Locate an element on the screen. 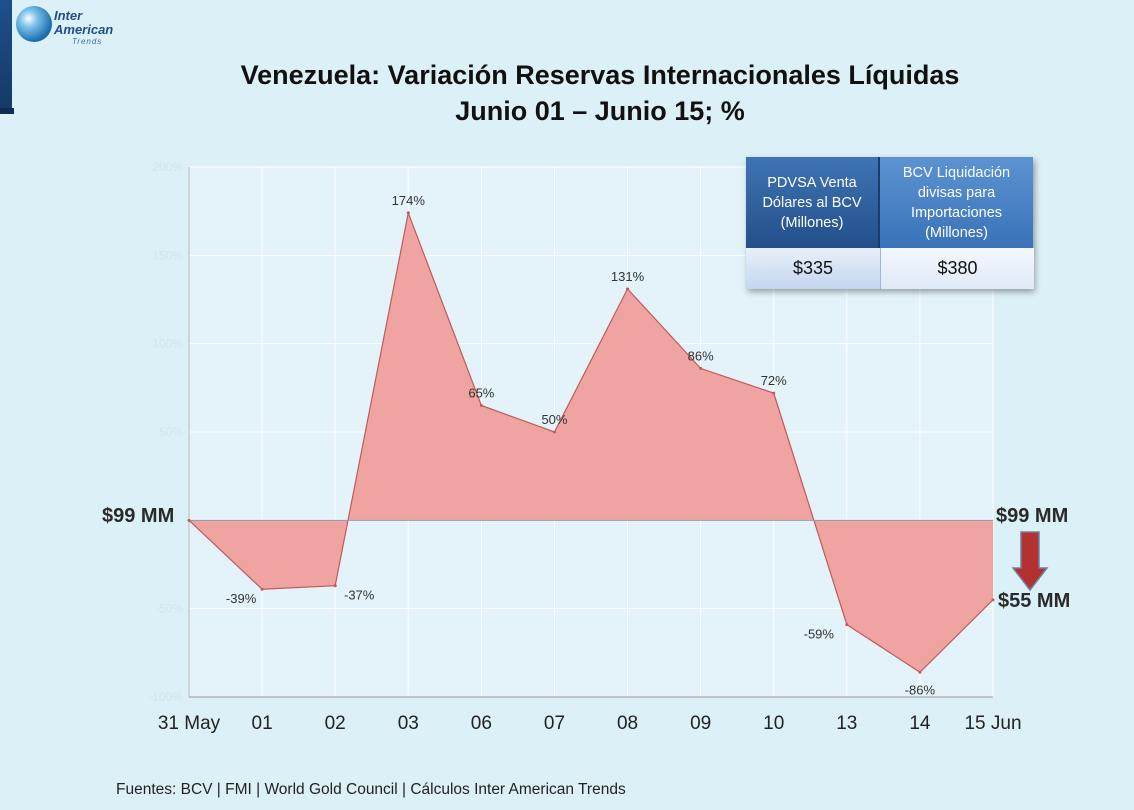  y-tick-label: 150% is located at coordinates (167, 255).